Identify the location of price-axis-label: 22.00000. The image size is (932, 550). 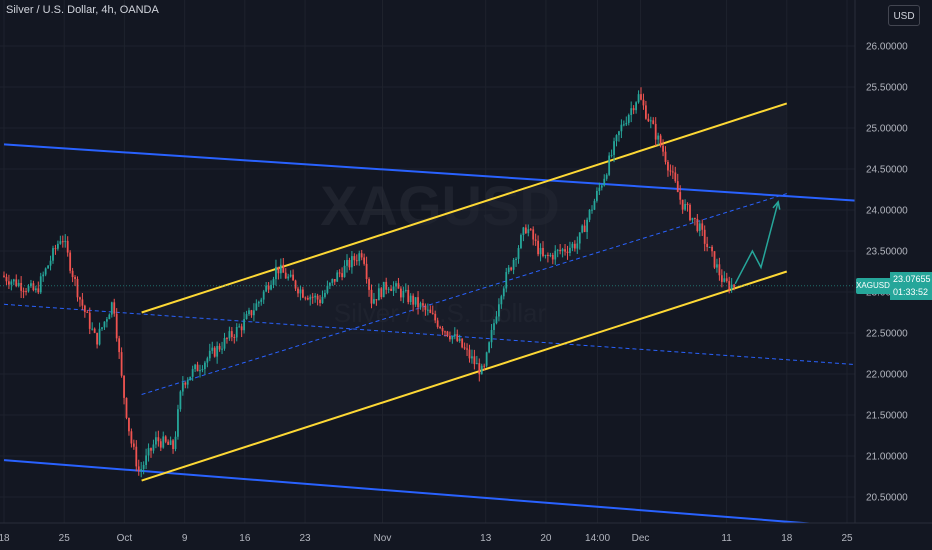
(887, 375).